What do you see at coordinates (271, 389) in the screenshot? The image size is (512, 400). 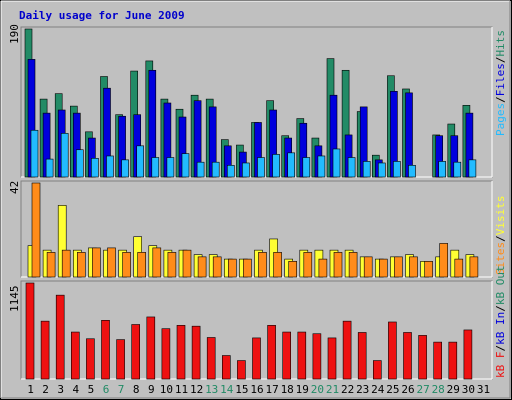 I see `x-tick-day-17: 17` at bounding box center [271, 389].